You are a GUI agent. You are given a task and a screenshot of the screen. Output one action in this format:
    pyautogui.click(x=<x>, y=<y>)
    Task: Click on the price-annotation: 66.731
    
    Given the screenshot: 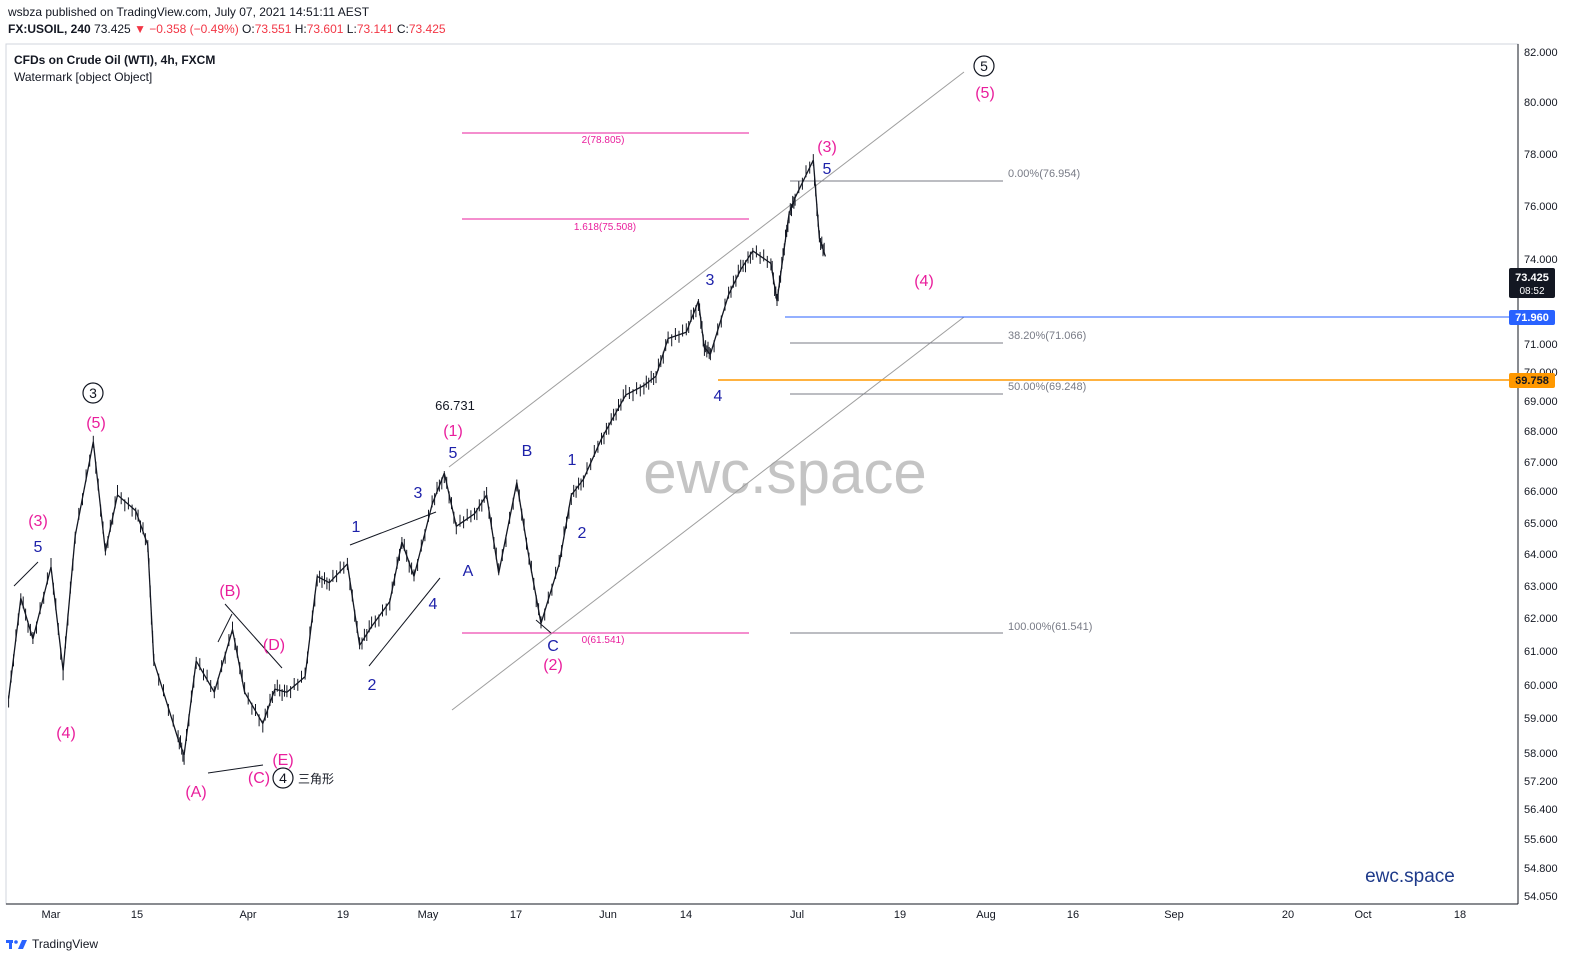 What is the action you would take?
    pyautogui.click(x=455, y=405)
    